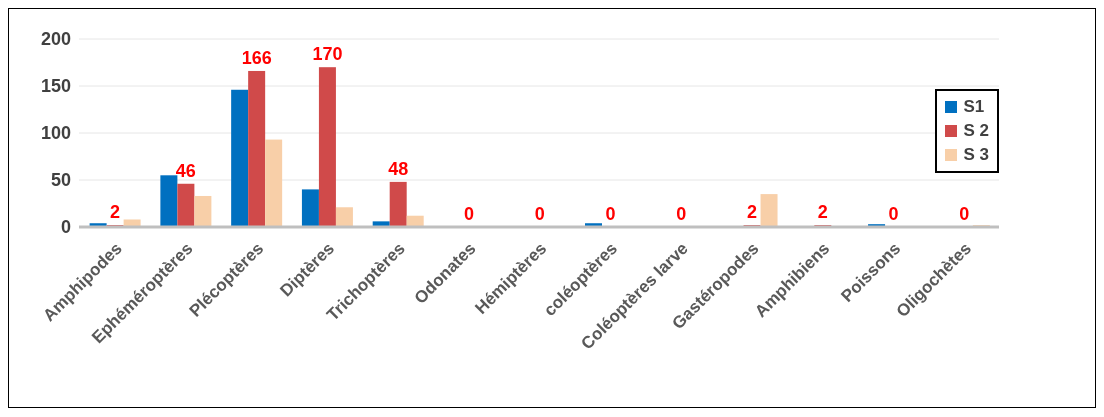 Image resolution: width=1104 pixels, height=417 pixels. I want to click on data-label: 46, so click(185, 170).